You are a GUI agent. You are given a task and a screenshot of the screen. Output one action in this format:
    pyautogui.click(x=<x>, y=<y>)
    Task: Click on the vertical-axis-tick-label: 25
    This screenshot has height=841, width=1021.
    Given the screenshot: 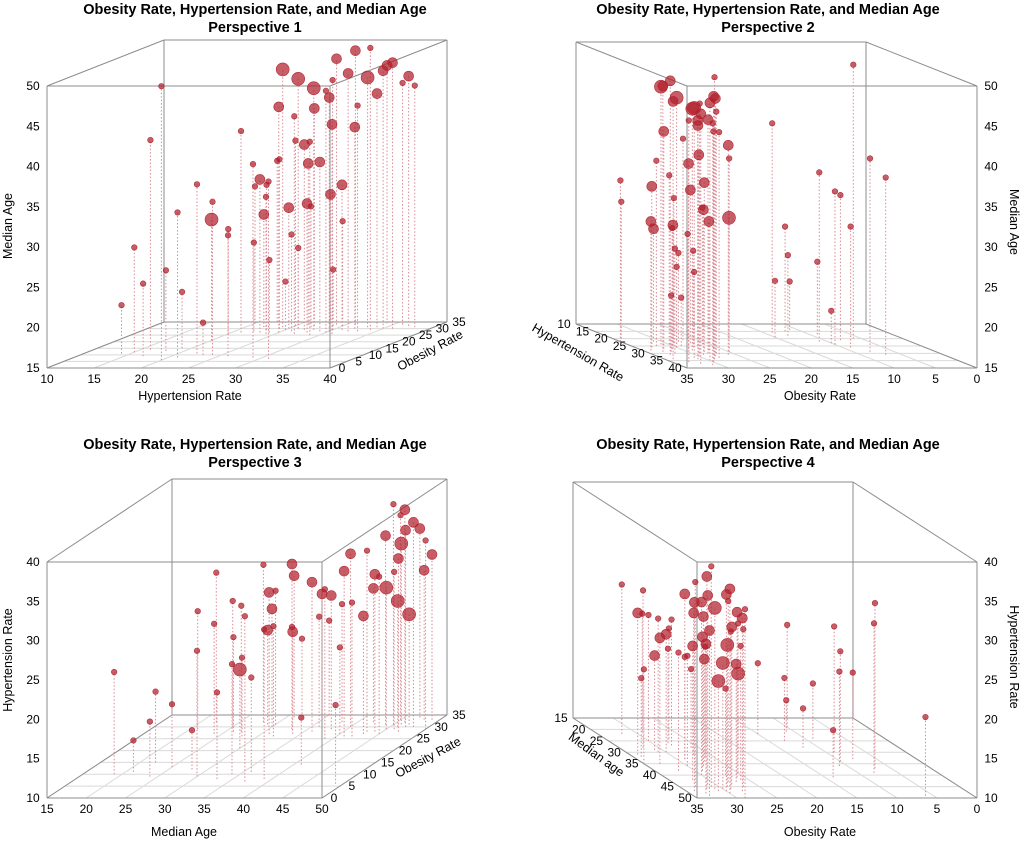 What is the action you would take?
    pyautogui.click(x=33, y=680)
    